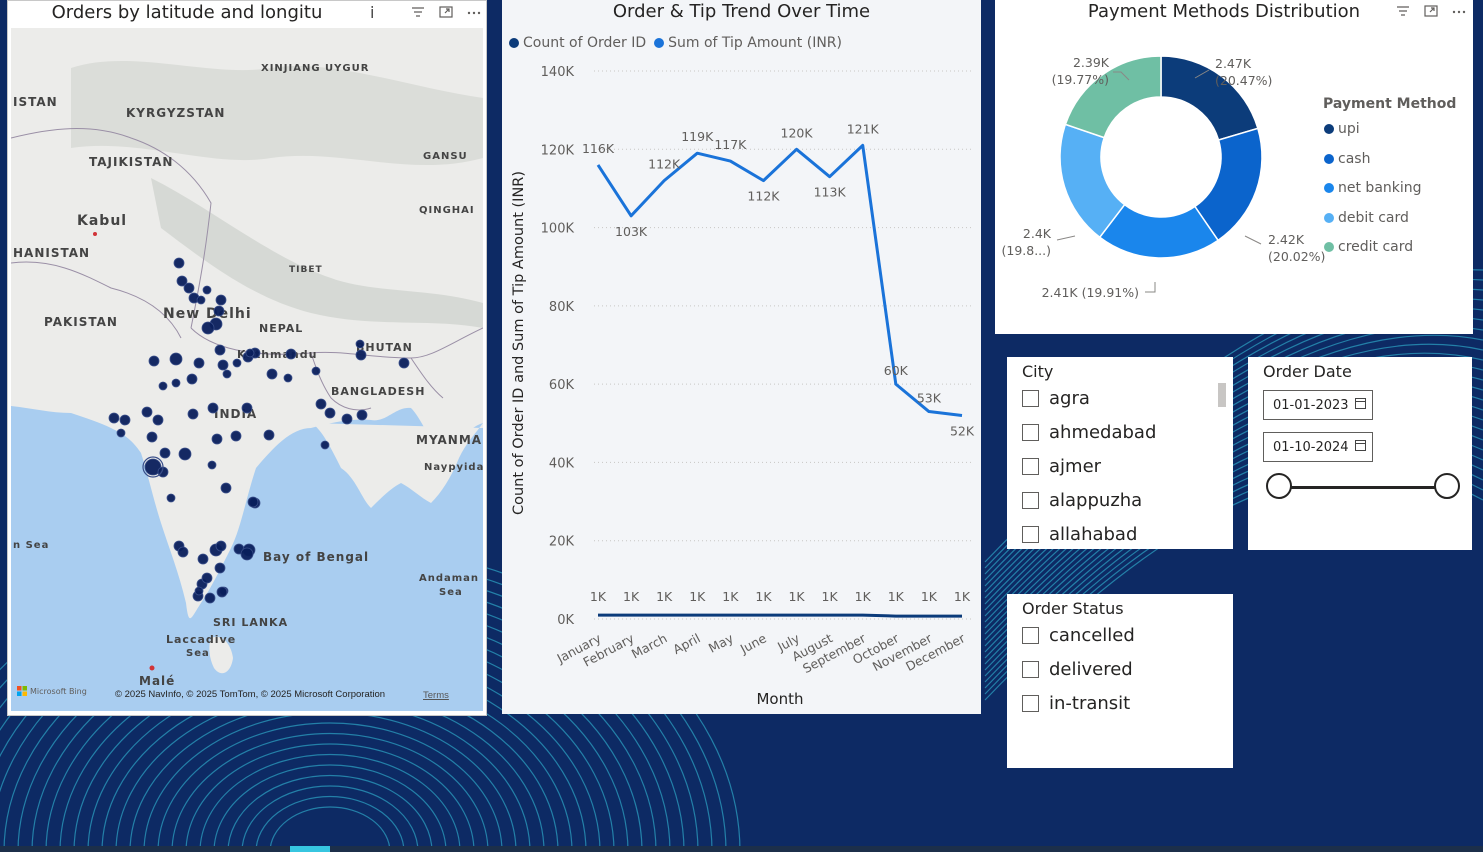  Describe the element at coordinates (1082, 500) in the screenshot. I see `city-option: alappuzha` at that location.